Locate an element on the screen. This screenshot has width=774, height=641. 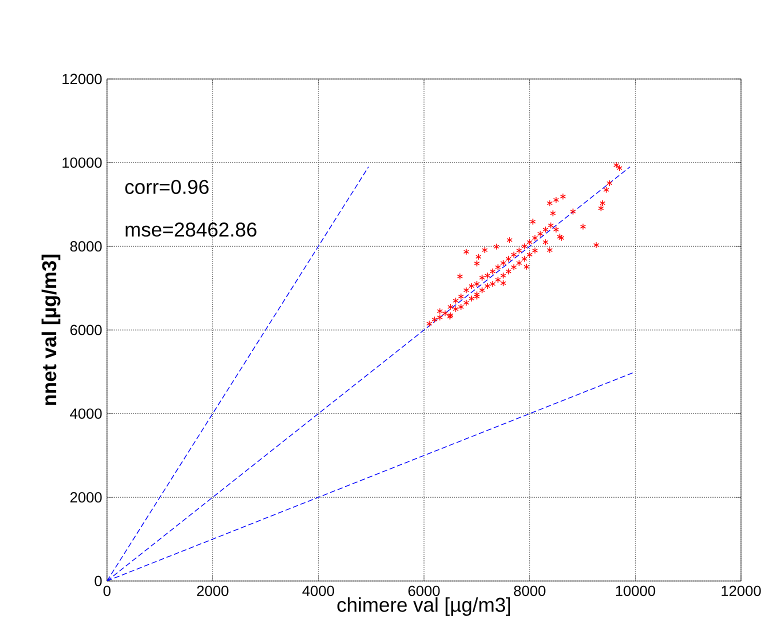
annotation: mse=28462.86 is located at coordinates (191, 229).